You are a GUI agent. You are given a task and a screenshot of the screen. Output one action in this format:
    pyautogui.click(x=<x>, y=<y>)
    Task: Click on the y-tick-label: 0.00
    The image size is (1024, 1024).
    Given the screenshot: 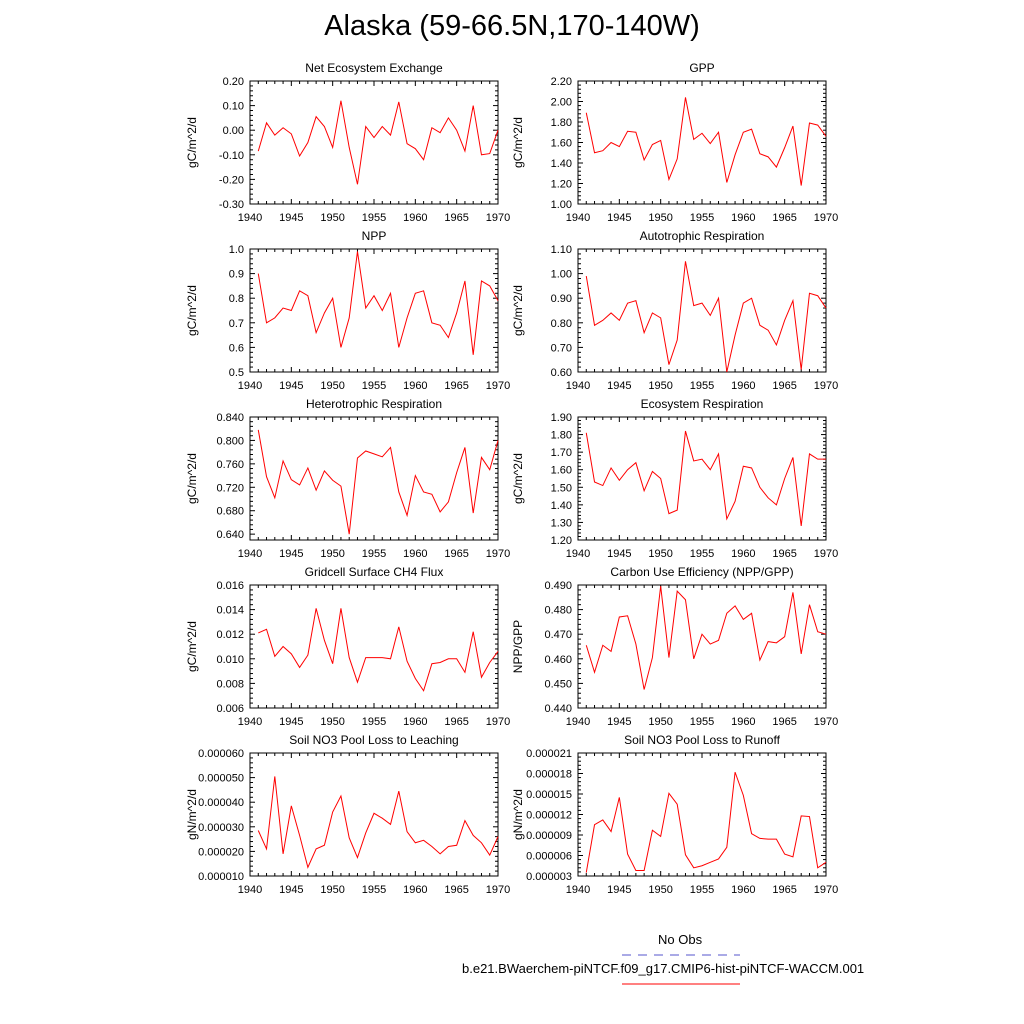 What is the action you would take?
    pyautogui.click(x=233, y=131)
    